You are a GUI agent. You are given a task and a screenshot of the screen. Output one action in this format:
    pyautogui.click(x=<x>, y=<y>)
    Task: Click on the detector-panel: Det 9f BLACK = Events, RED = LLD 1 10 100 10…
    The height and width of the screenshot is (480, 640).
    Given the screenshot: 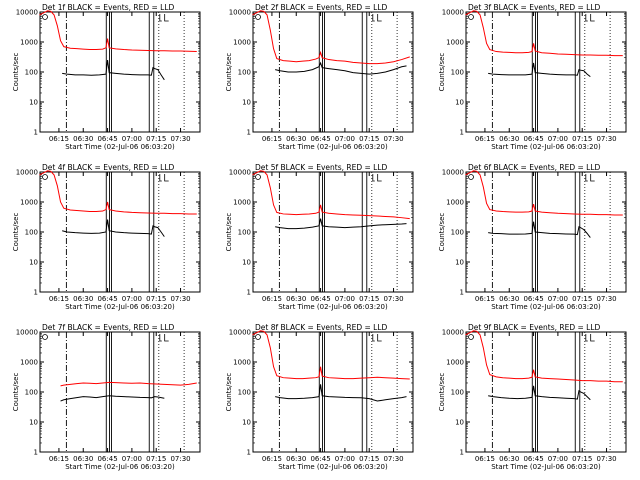 What is the action you would take?
    pyautogui.click(x=532, y=397)
    